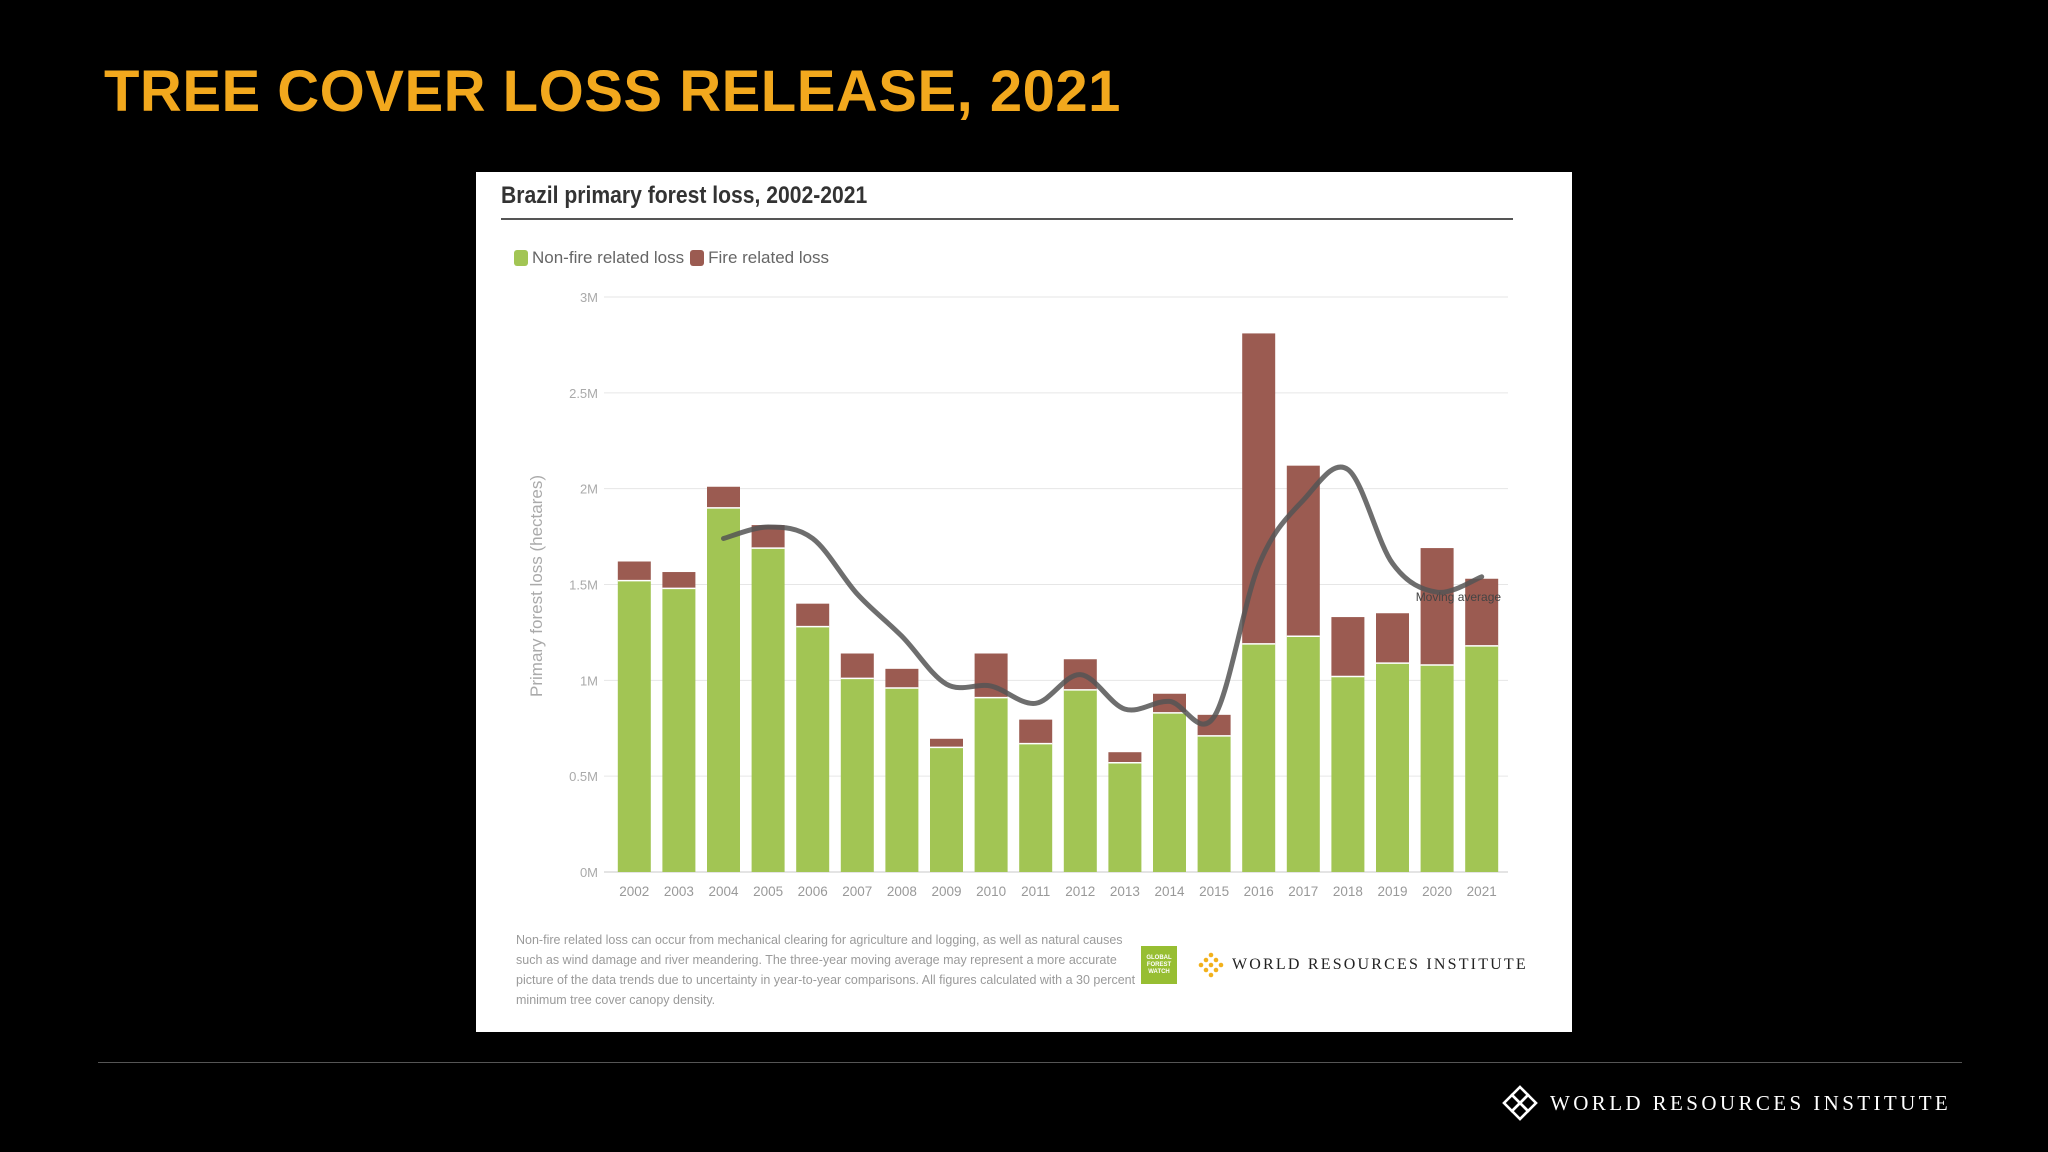 This screenshot has width=2048, height=1152. I want to click on x-tick-label: 2011, so click(1035, 891).